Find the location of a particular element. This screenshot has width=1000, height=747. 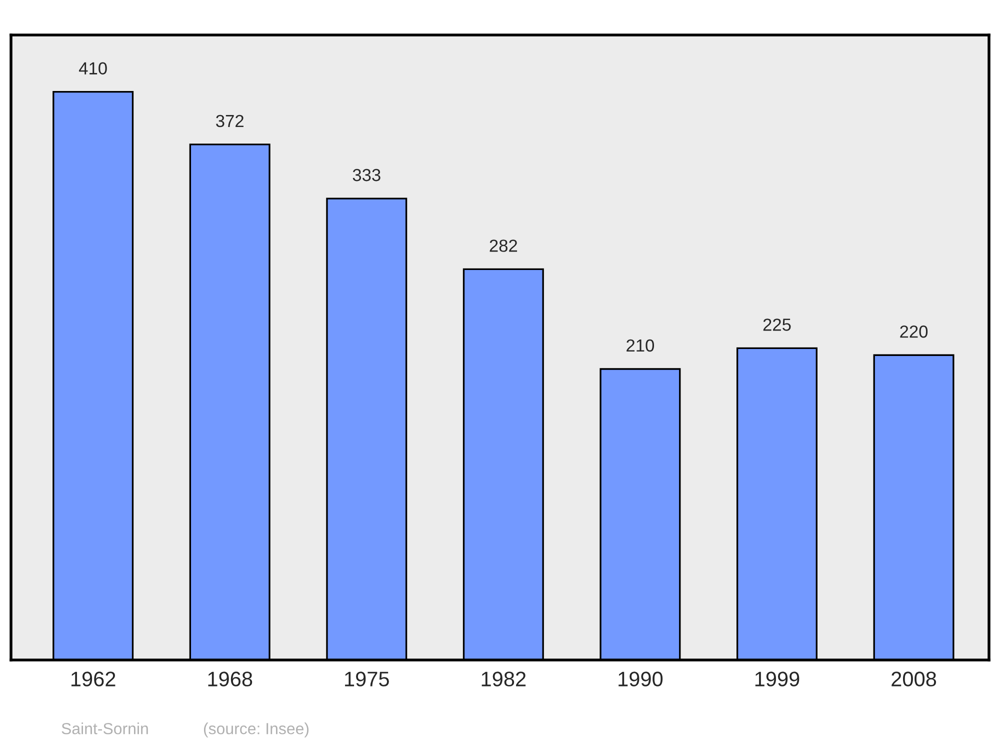

data-label: 410 is located at coordinates (92, 68).